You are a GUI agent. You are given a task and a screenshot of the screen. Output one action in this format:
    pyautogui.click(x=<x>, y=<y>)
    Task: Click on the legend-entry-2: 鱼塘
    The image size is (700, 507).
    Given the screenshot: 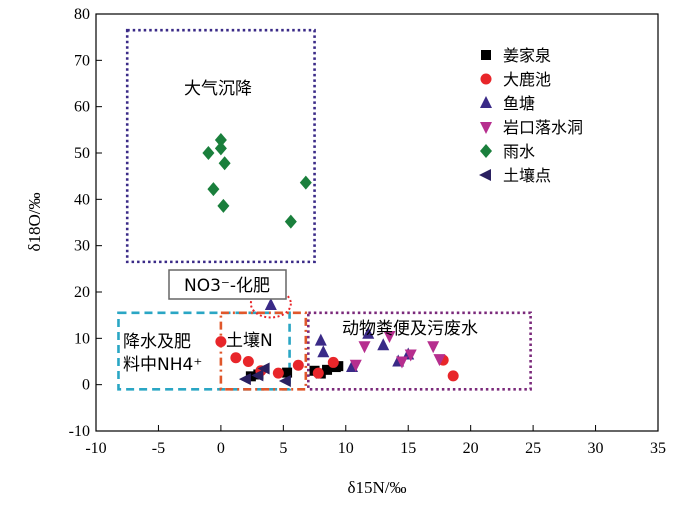 What is the action you would take?
    pyautogui.click(x=519, y=103)
    